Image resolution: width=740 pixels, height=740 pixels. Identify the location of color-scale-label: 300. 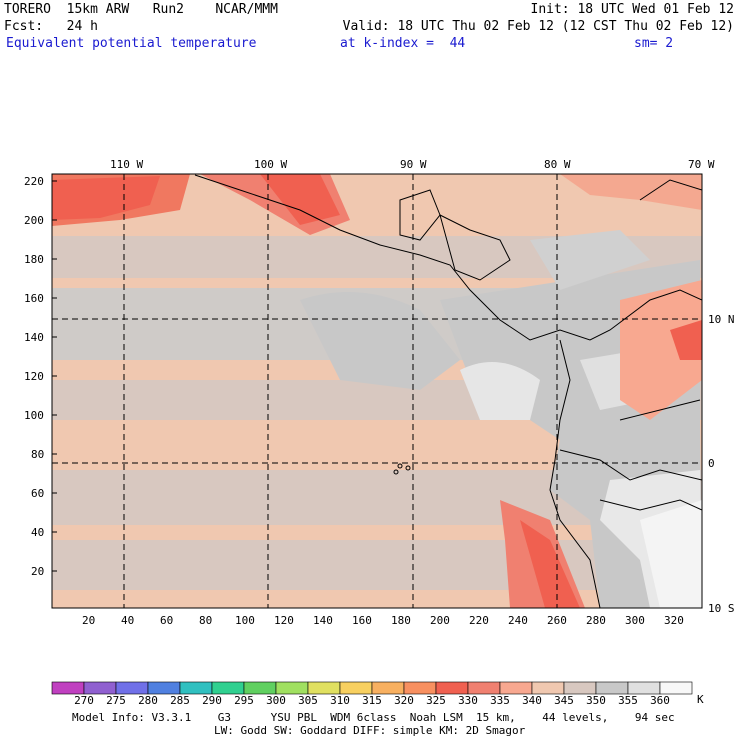
(276, 700).